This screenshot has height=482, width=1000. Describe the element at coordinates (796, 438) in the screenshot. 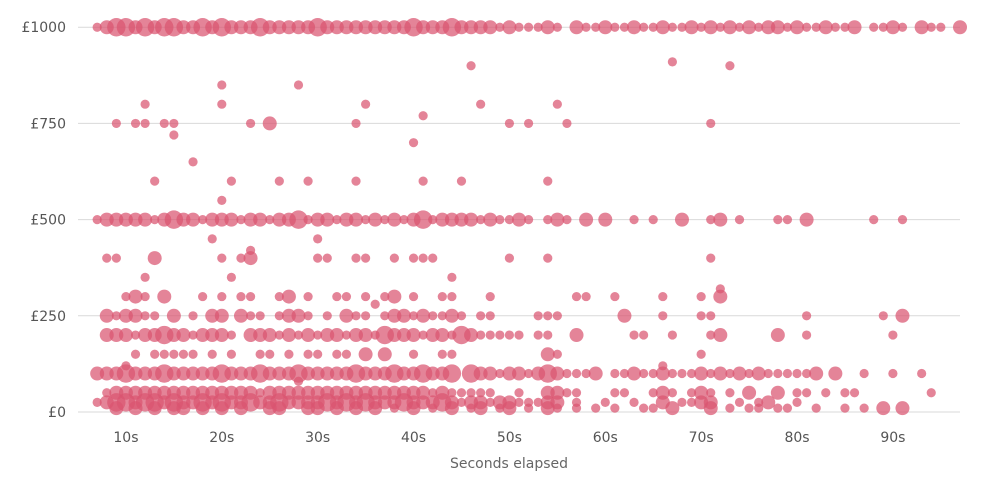

I see `x-tick-label: 80s` at that location.